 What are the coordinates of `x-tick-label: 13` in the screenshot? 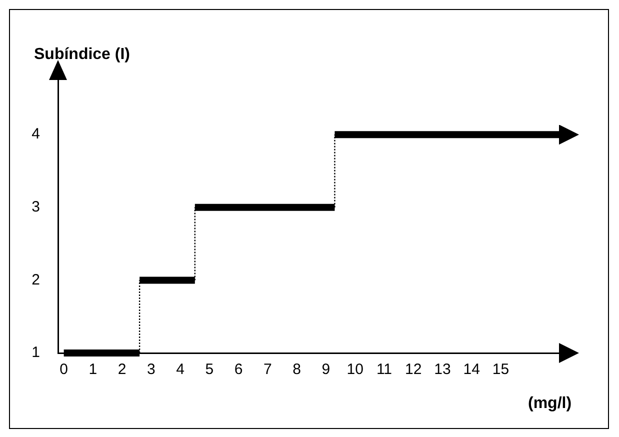 It's located at (442, 369).